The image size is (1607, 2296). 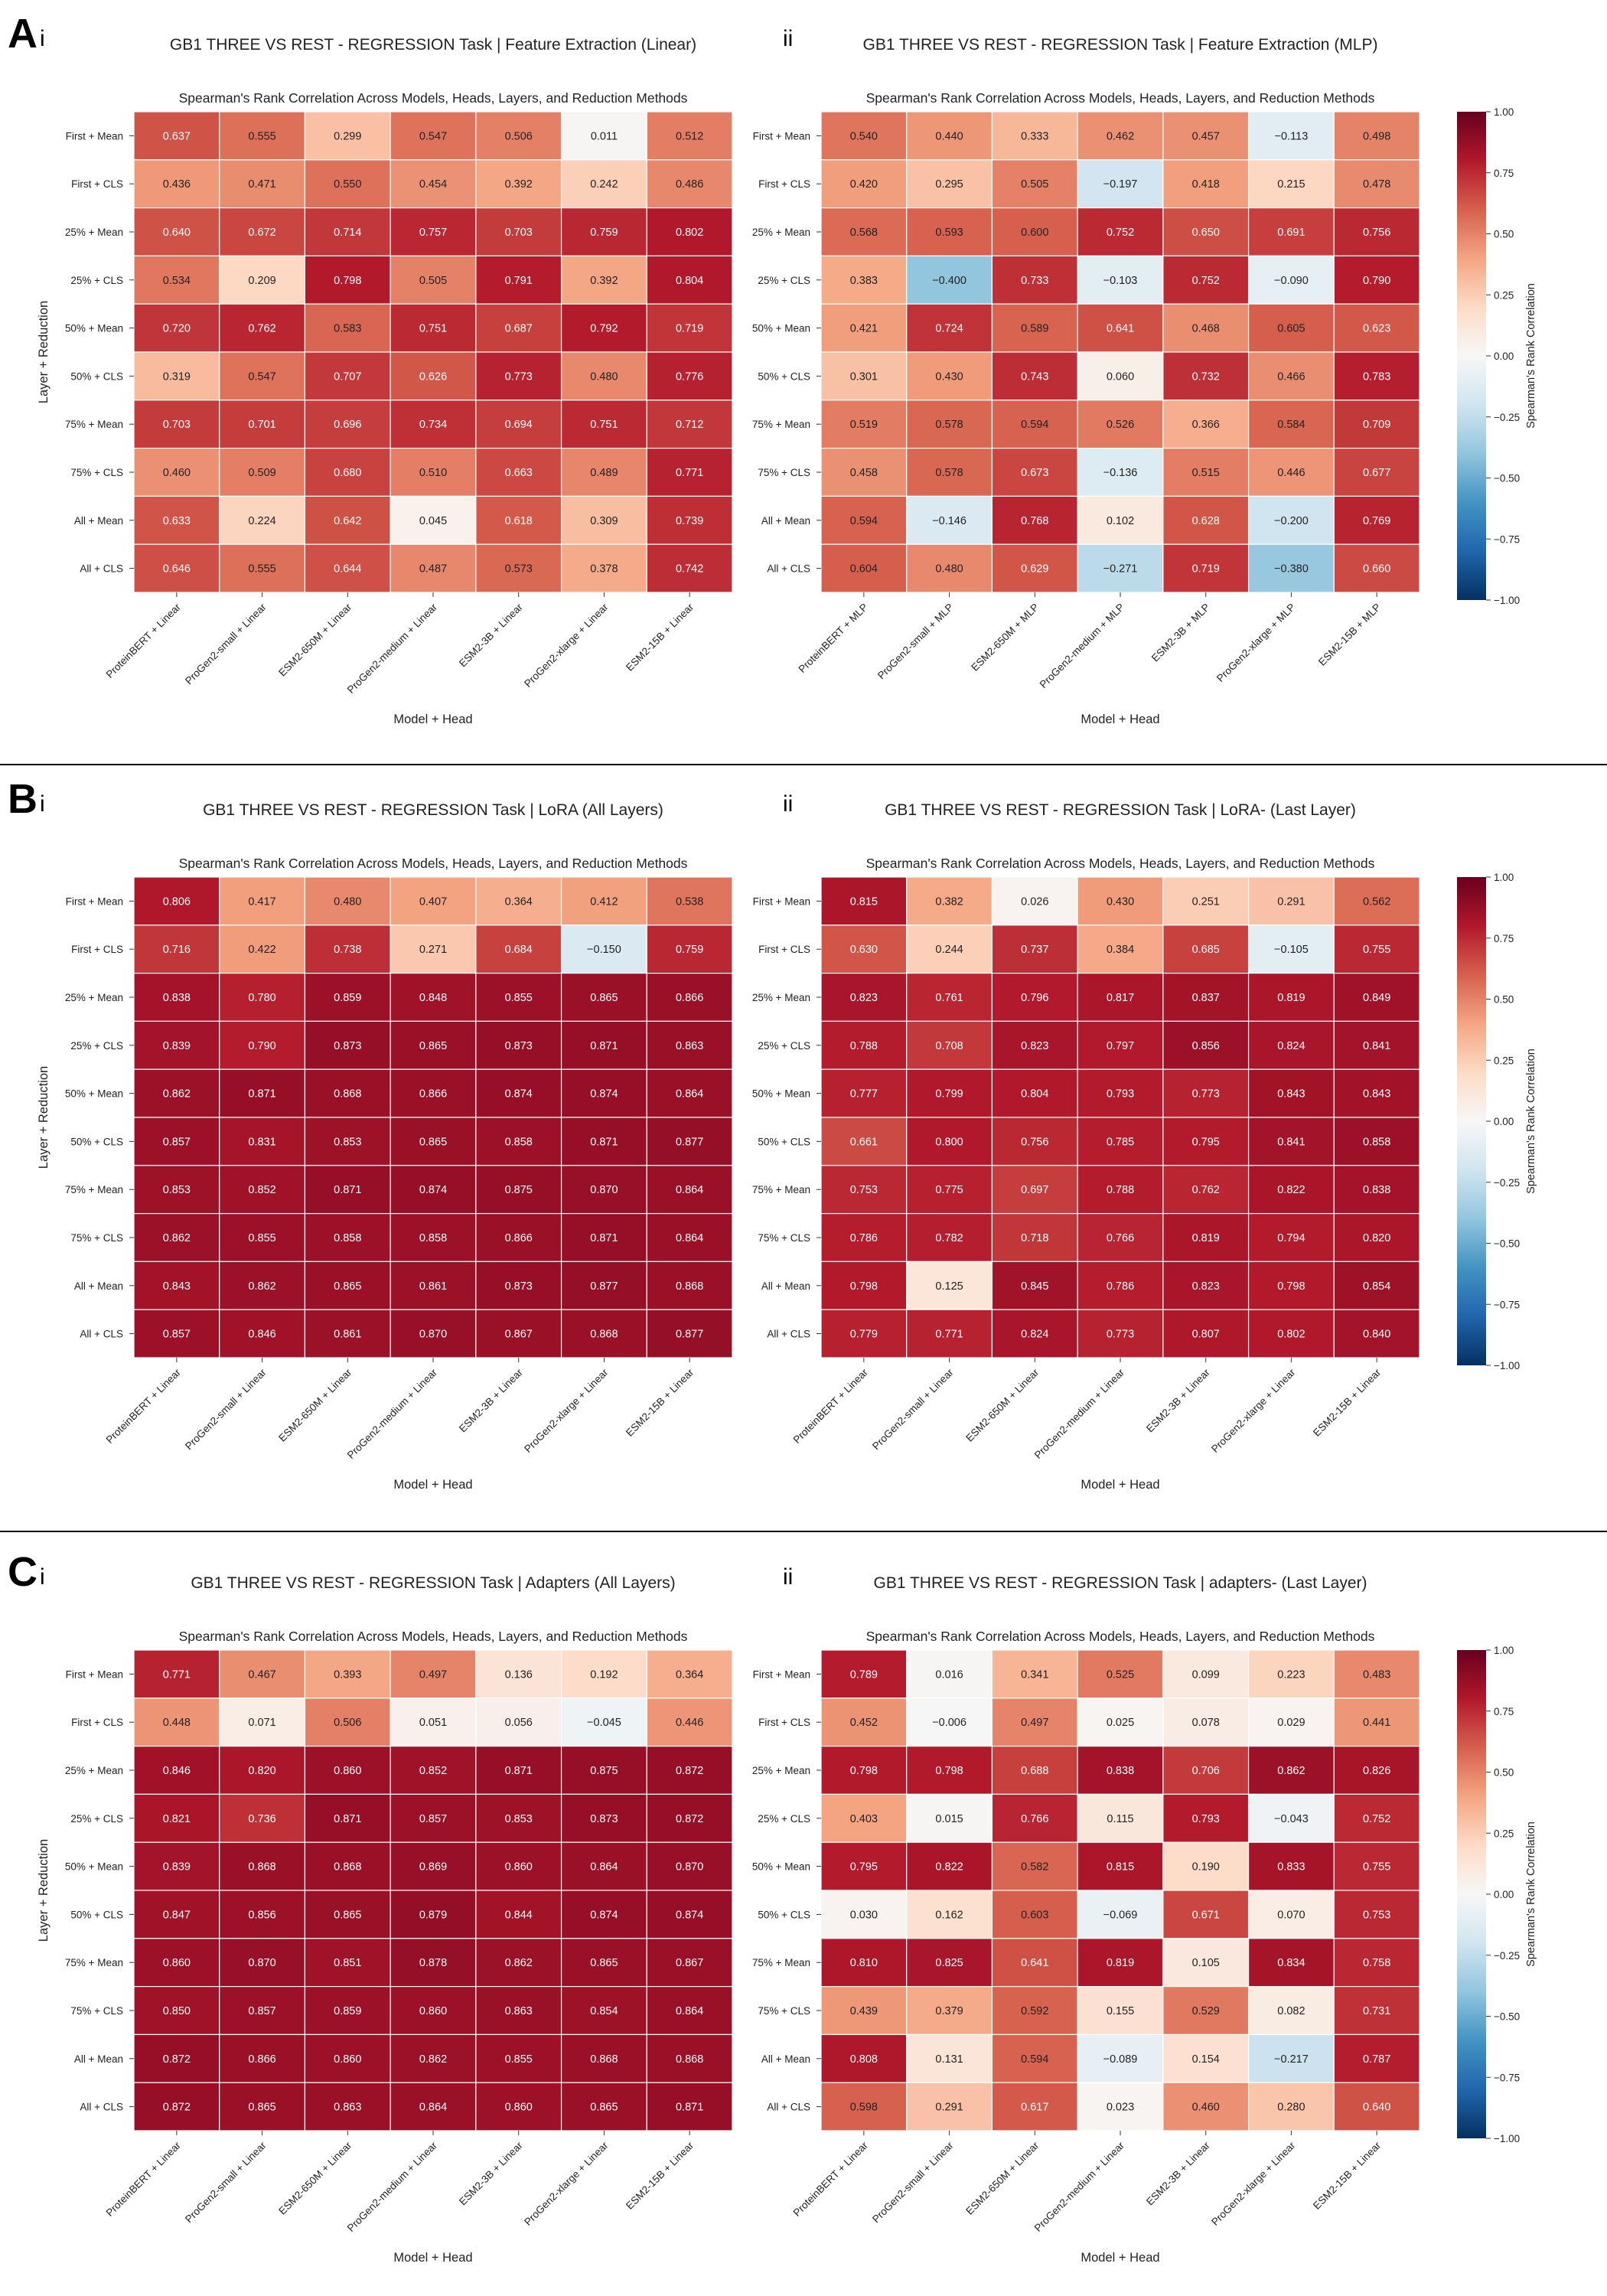 I want to click on cell-value-label: 0.732, so click(x=1206, y=376).